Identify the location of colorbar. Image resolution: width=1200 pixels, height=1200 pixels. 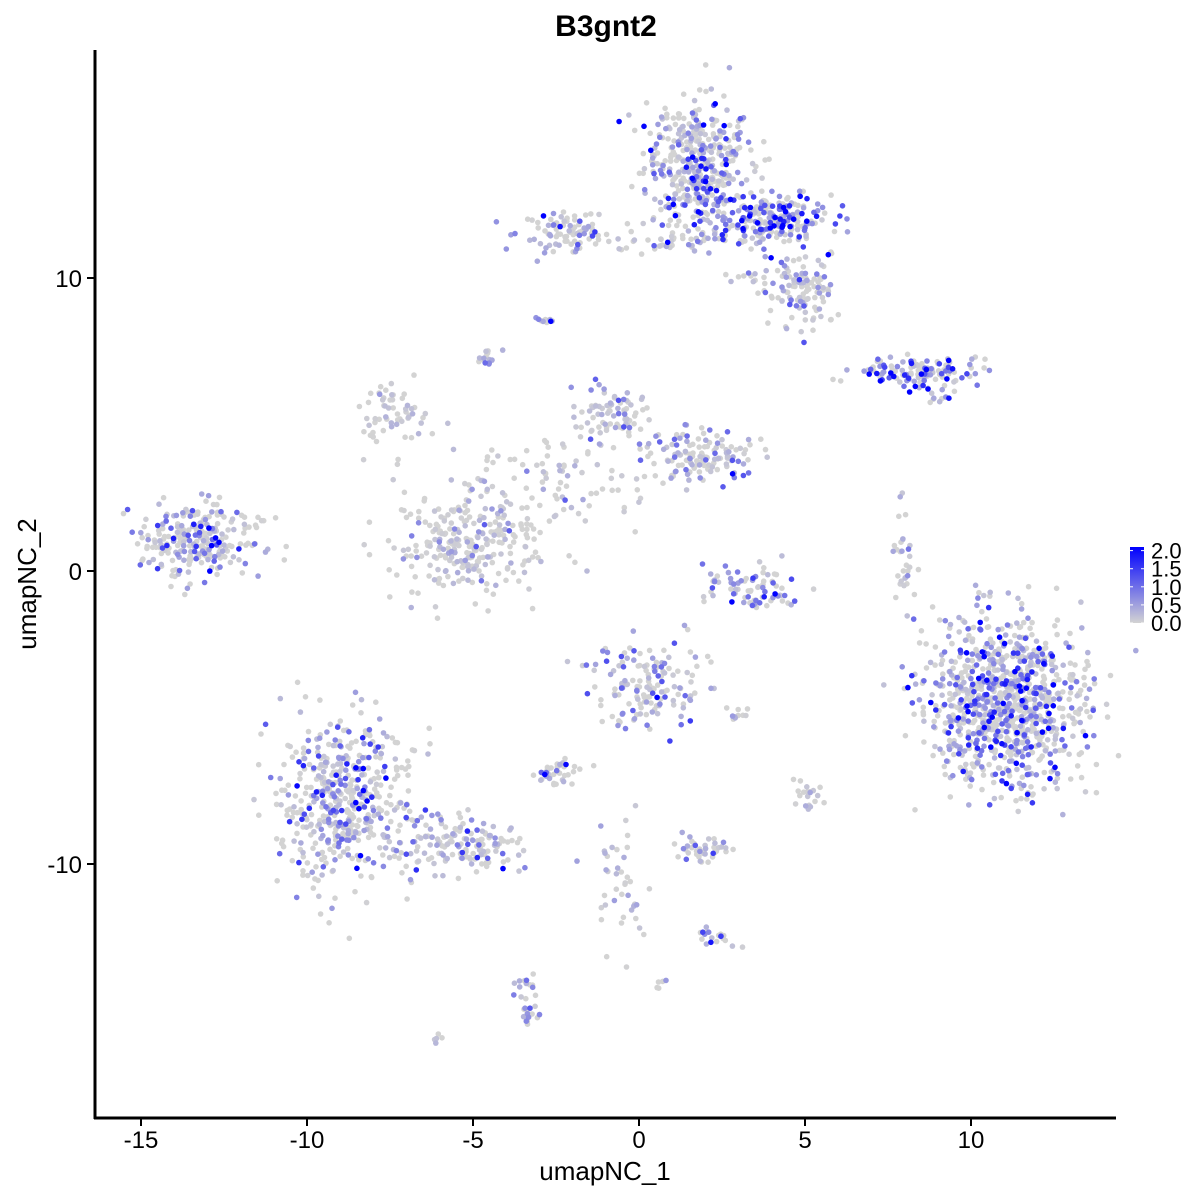
(1137, 585).